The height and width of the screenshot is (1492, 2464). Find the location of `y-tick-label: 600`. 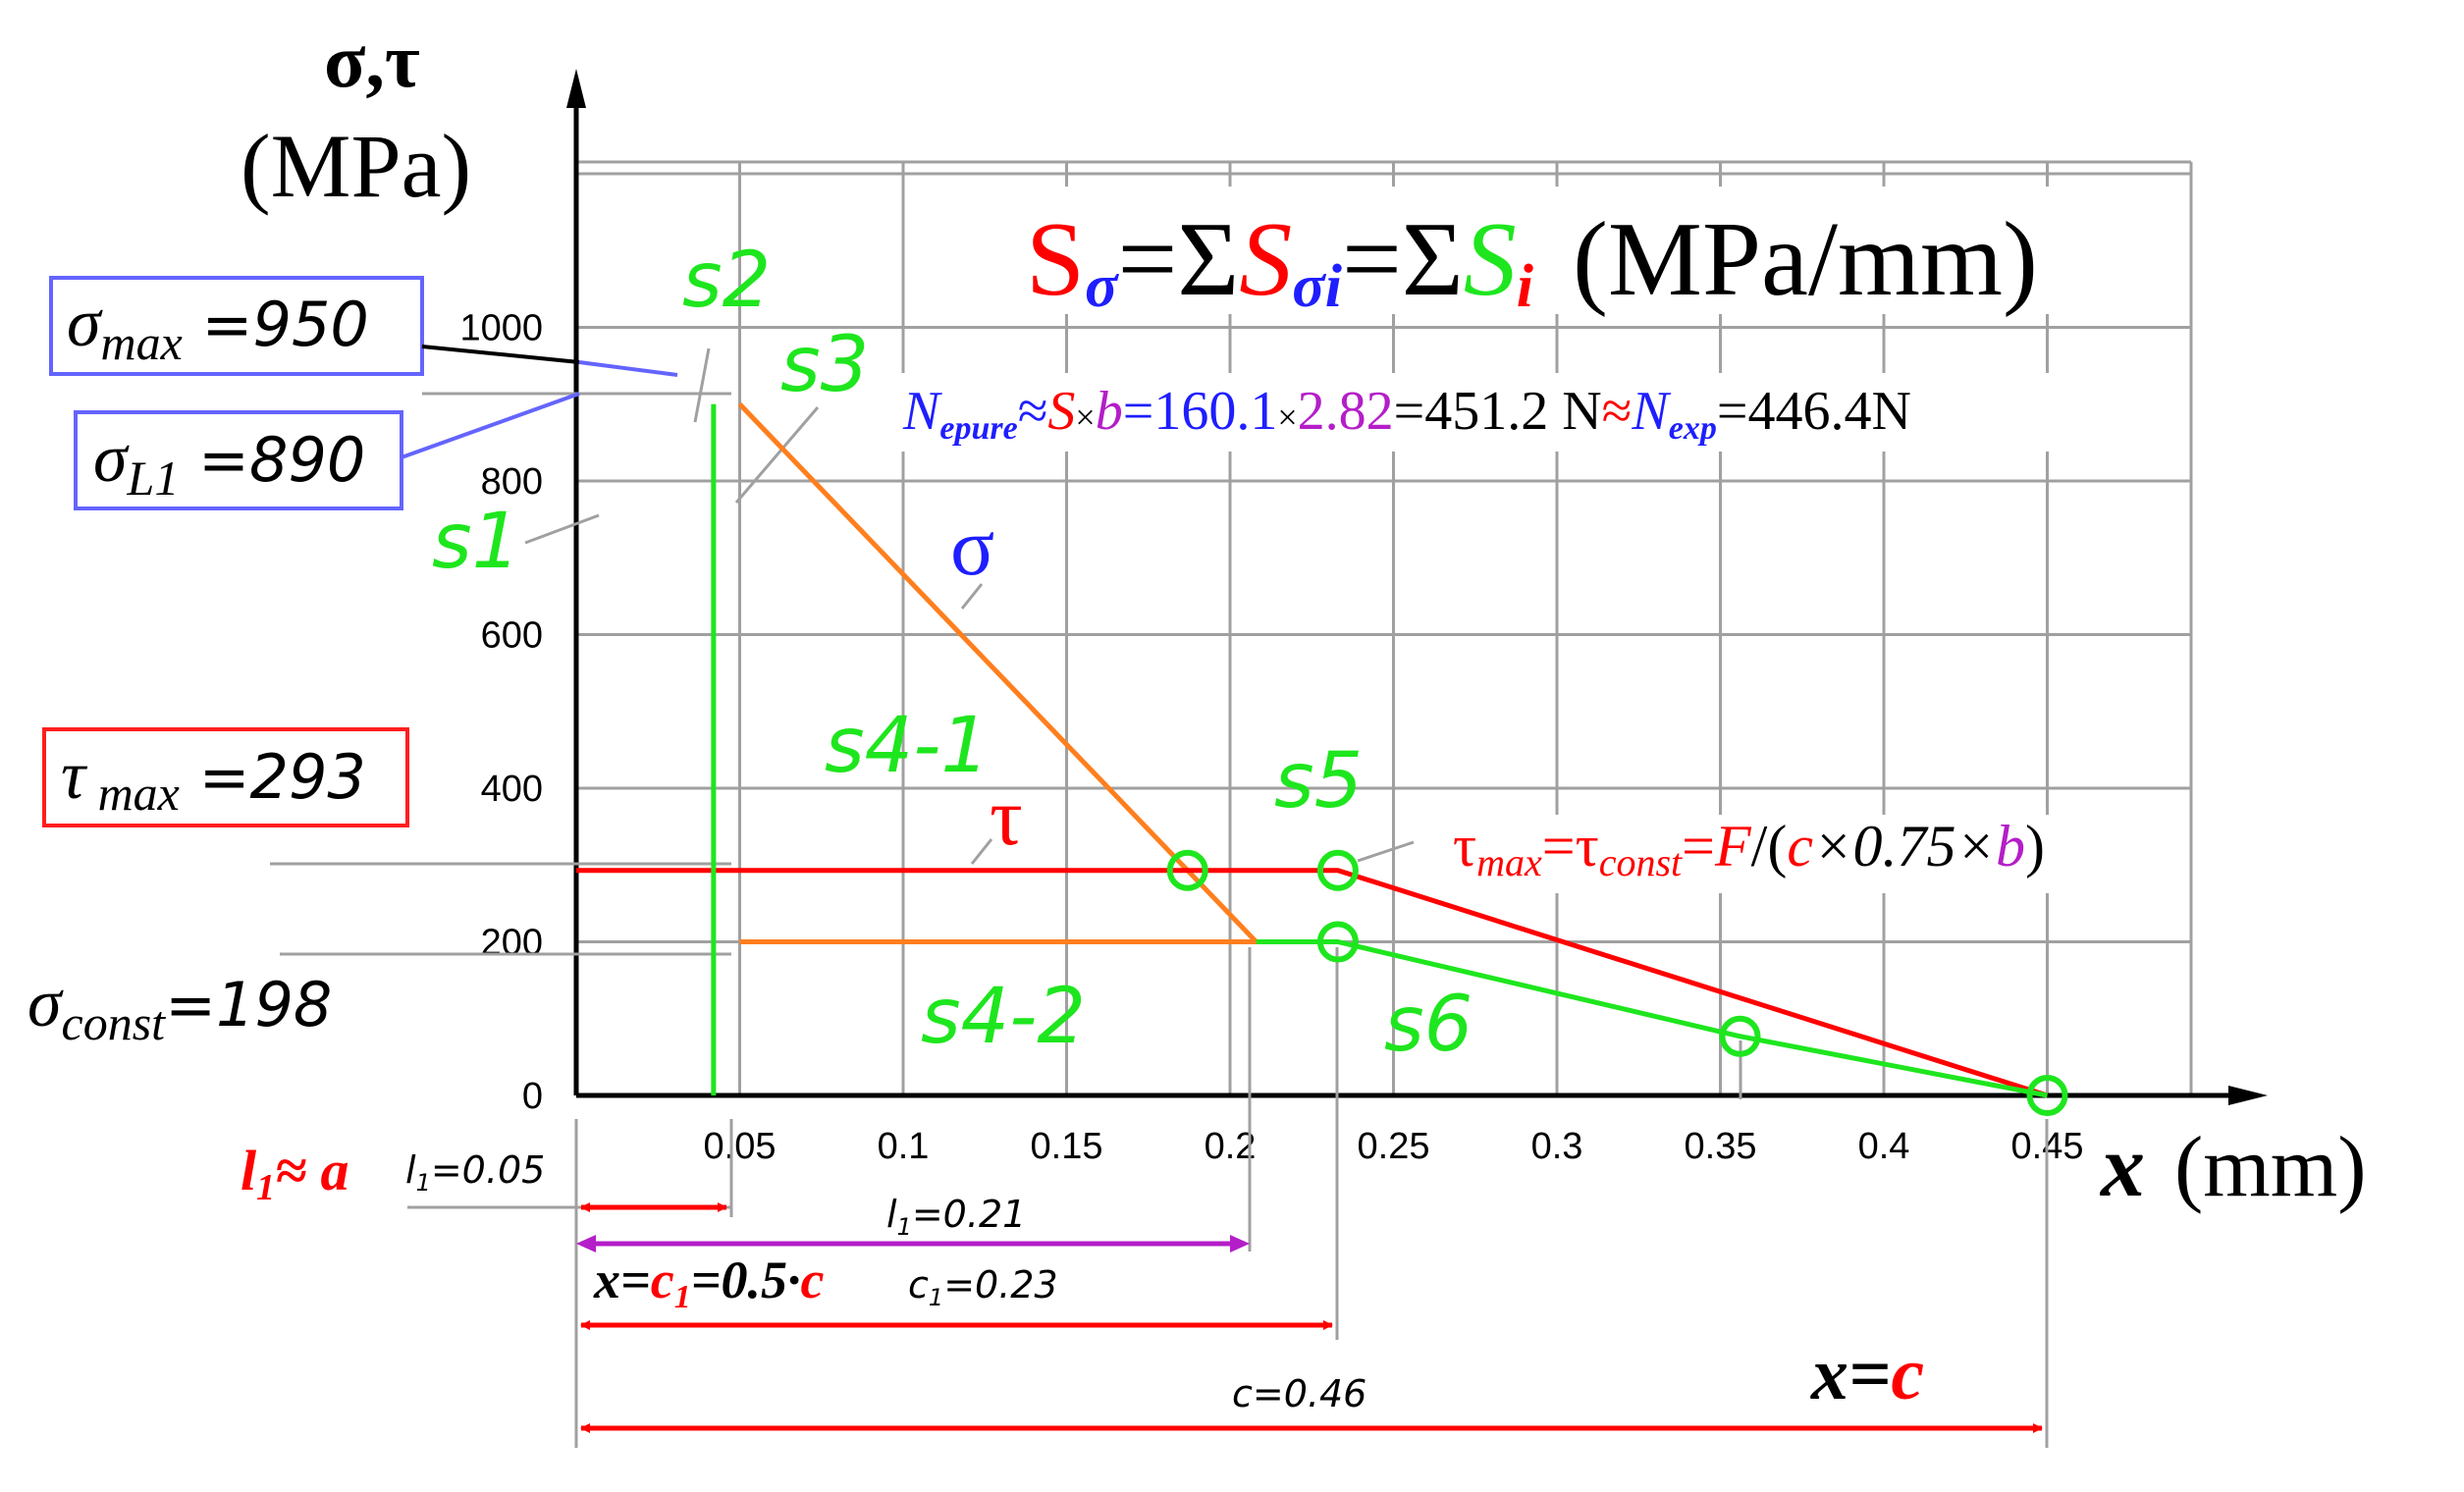

y-tick-label: 600 is located at coordinates (512, 636).